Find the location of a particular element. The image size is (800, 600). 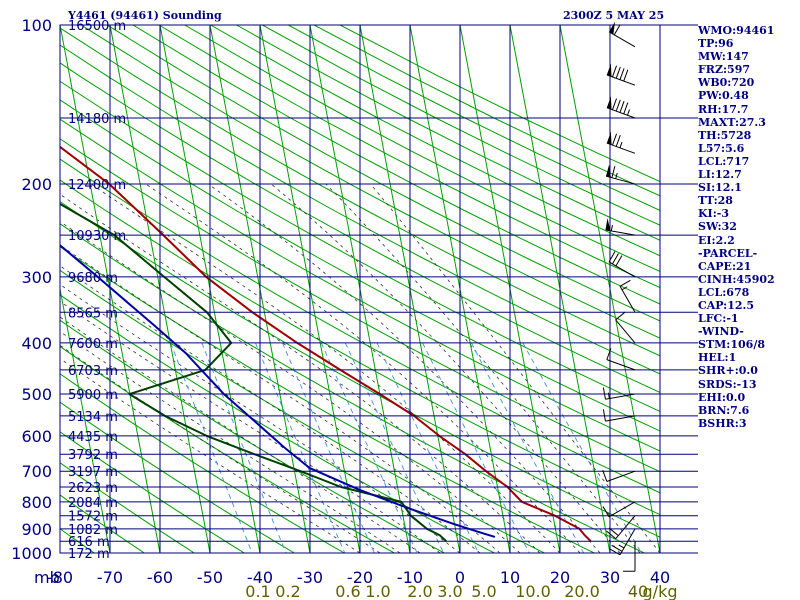

index-item: SHR+:0.0 is located at coordinates (728, 371).